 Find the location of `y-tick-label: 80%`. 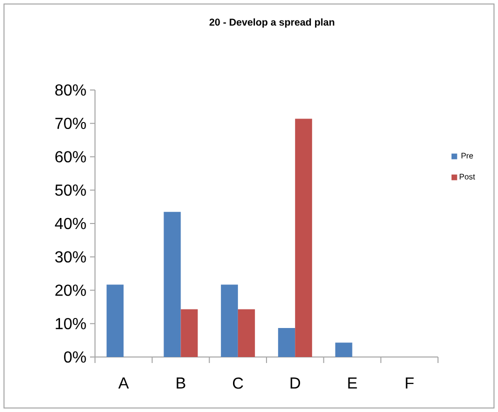

y-tick-label: 80% is located at coordinates (70, 90).